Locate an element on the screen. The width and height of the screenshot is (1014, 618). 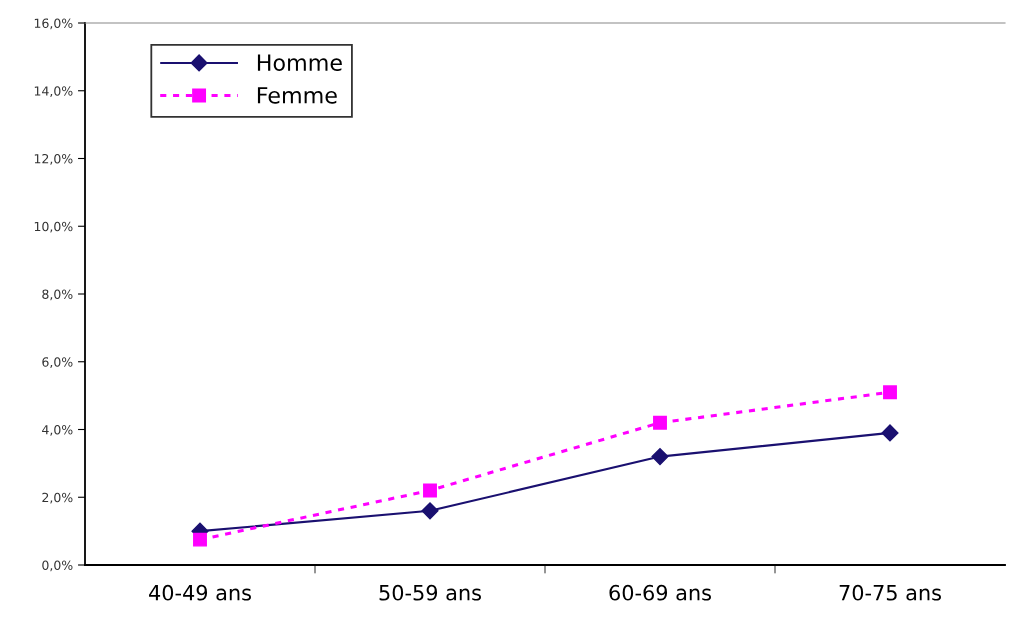
y-tick-label: 16,0% is located at coordinates (53, 24).